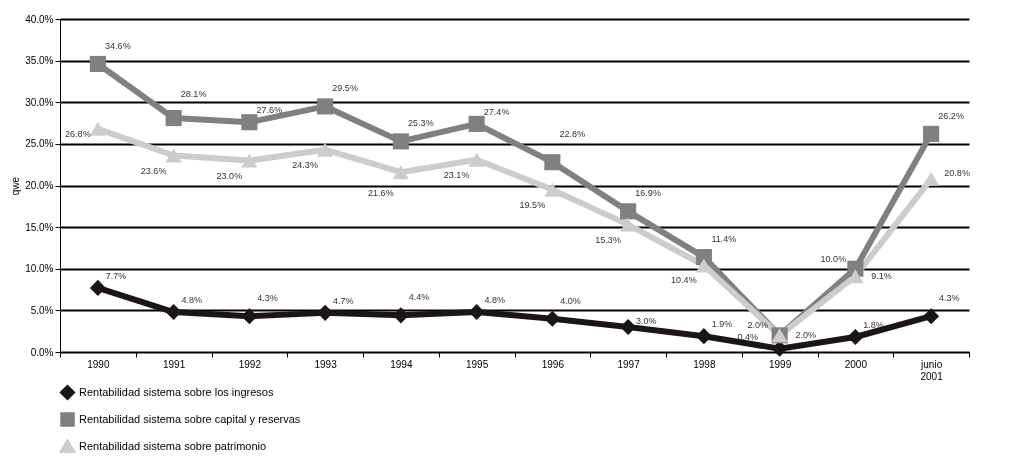  Describe the element at coordinates (190, 418) in the screenshot. I see `legend-label: Rentabilidad sistema sobre capital y reservas` at that location.